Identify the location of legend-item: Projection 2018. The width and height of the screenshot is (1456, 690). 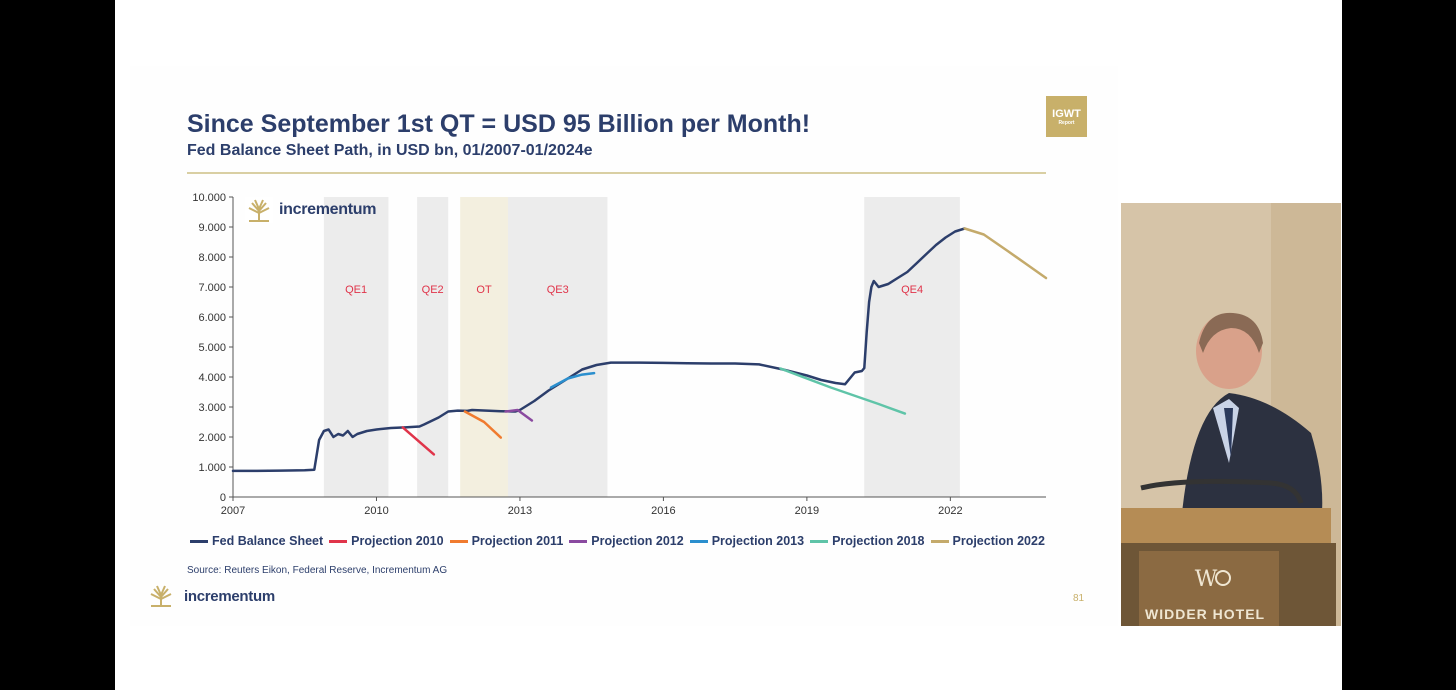
(867, 541).